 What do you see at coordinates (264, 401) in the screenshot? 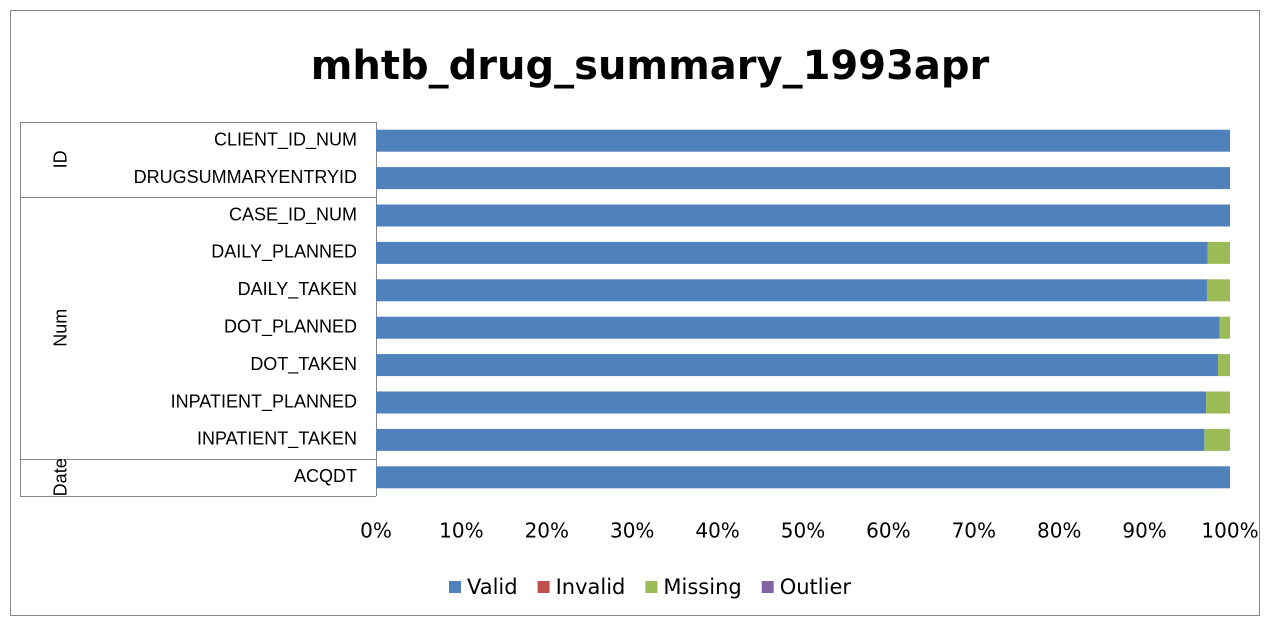
I see `category-label: INPATIENT_PLANNED` at bounding box center [264, 401].